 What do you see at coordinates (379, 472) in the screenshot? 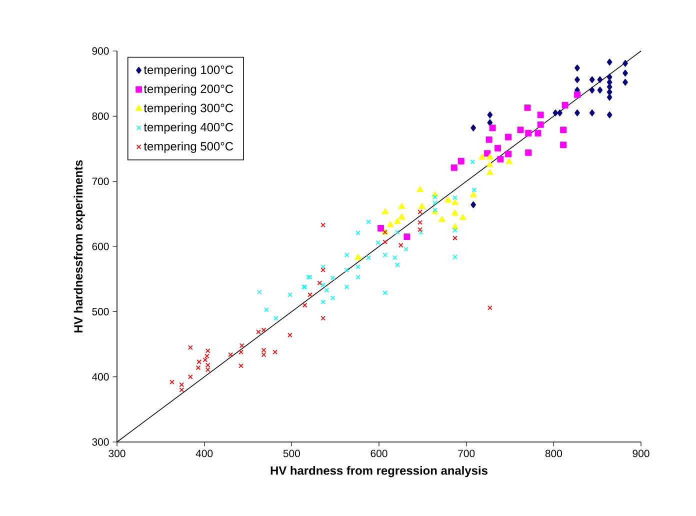
I see `x-axis-title: HV hardness from regression analysis` at bounding box center [379, 472].